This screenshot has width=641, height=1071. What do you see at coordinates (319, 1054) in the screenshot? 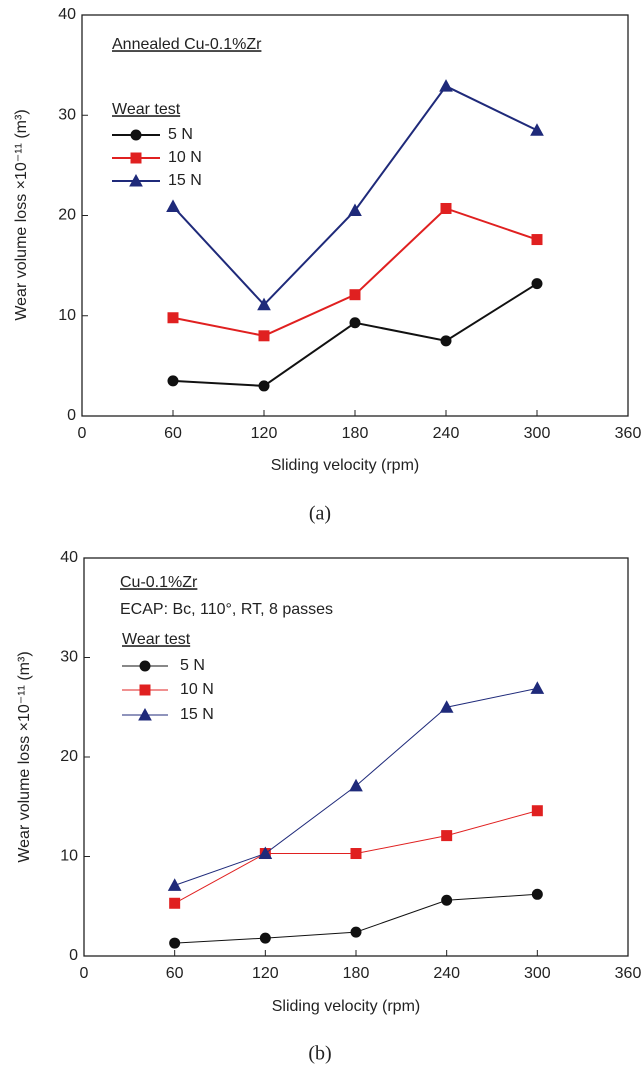
I see `caption: (b)` at bounding box center [319, 1054].